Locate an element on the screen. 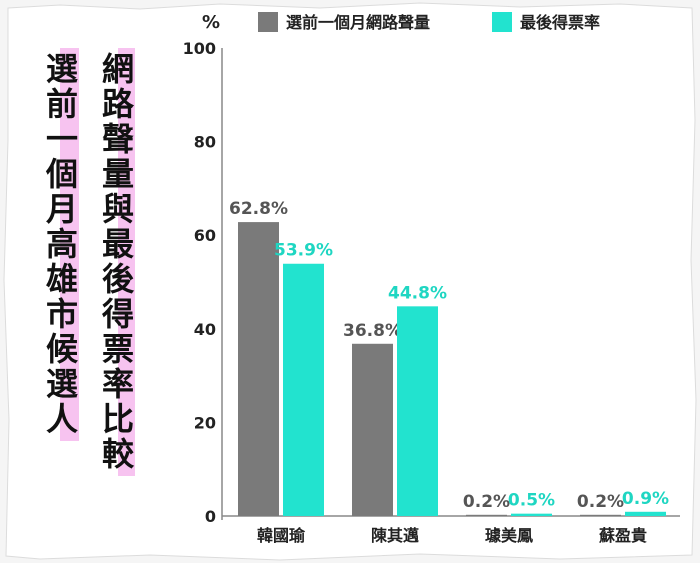 This screenshot has height=563, width=700. y-unit-label: % is located at coordinates (211, 22).